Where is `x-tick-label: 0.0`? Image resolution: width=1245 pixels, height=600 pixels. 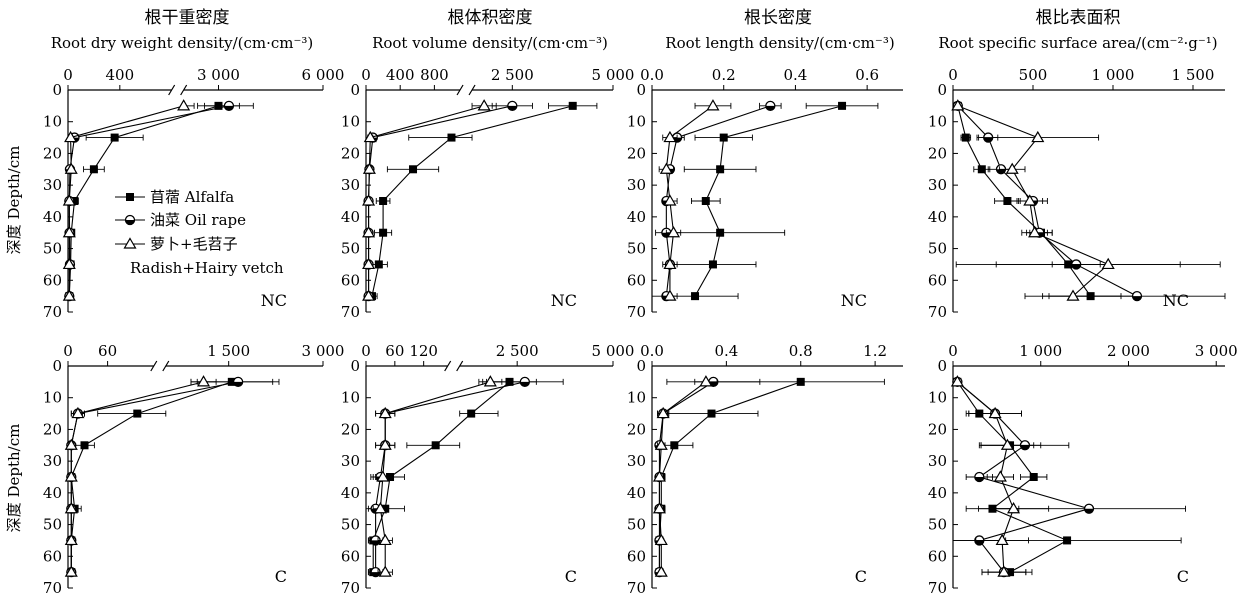 x-tick-label: 0.0 is located at coordinates (652, 75).